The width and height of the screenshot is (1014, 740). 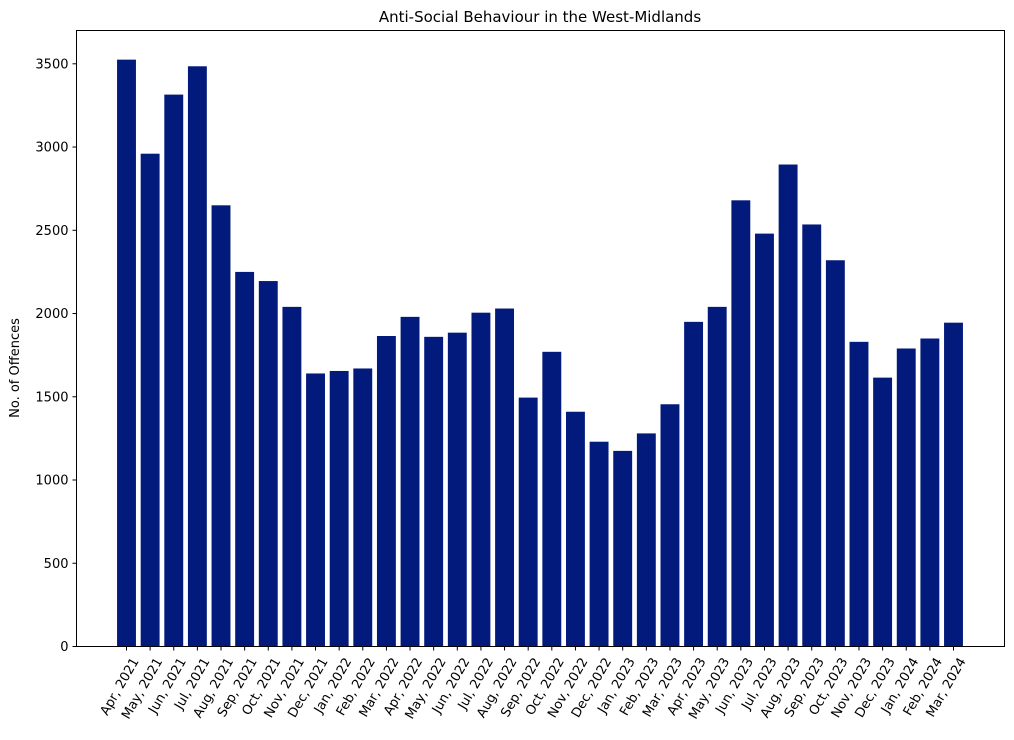 What do you see at coordinates (51, 397) in the screenshot?
I see `y-tick-label: 1500` at bounding box center [51, 397].